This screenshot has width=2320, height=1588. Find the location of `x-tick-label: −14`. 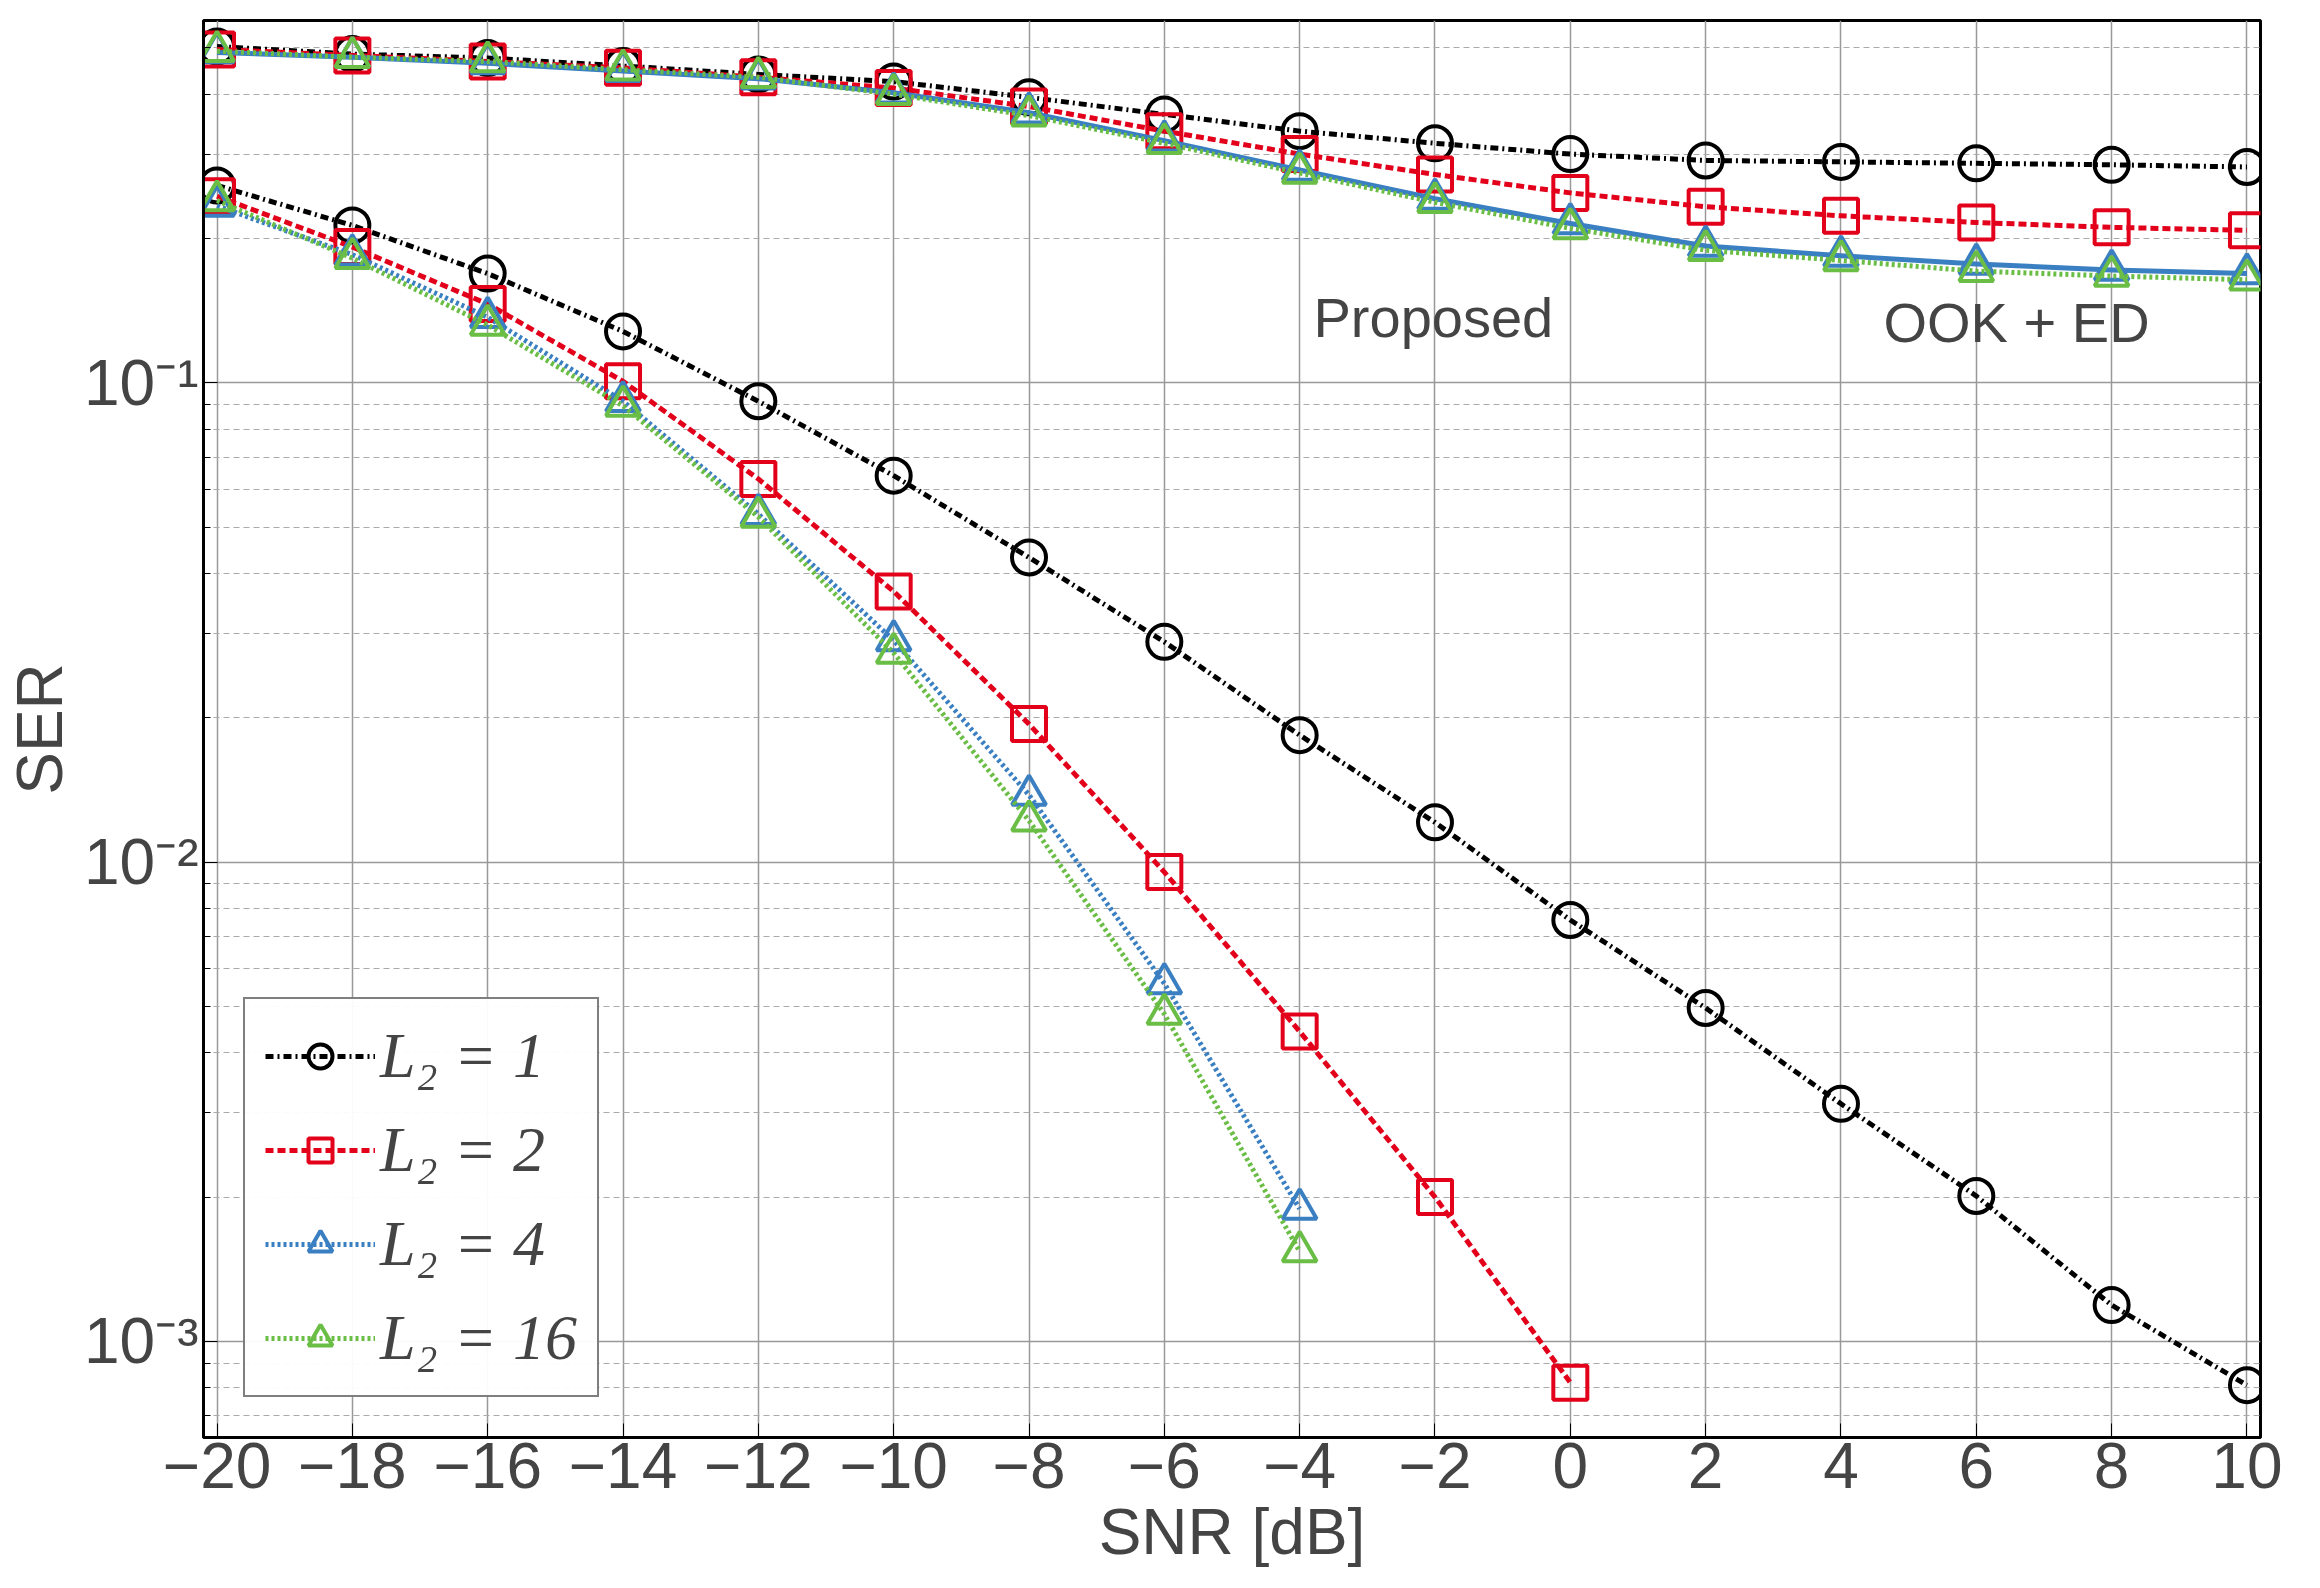

x-tick-label: −14 is located at coordinates (623, 1465).